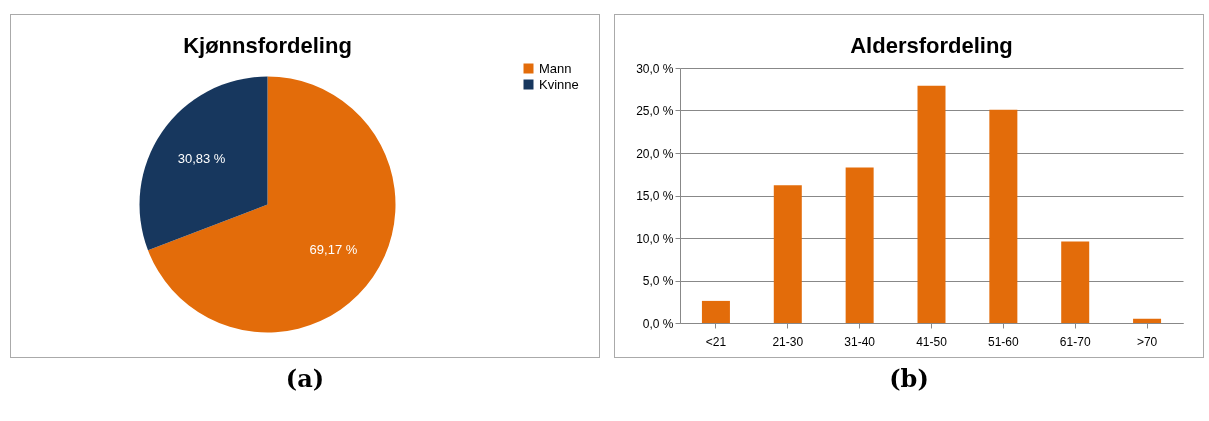 The width and height of the screenshot is (1209, 421). What do you see at coordinates (555, 68) in the screenshot?
I see `legend-label: Mann` at bounding box center [555, 68].